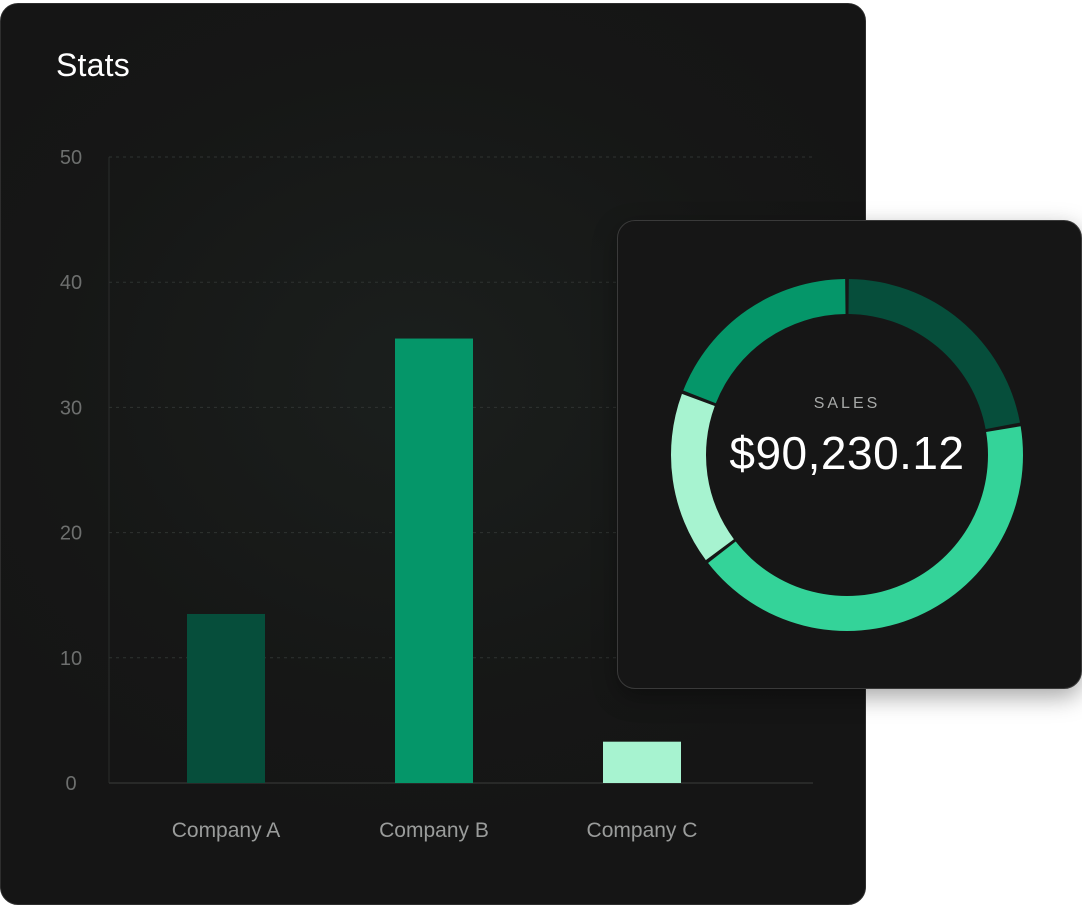 This screenshot has width=1082, height=906. What do you see at coordinates (71, 534) in the screenshot?
I see `y-tick-label: 20` at bounding box center [71, 534].